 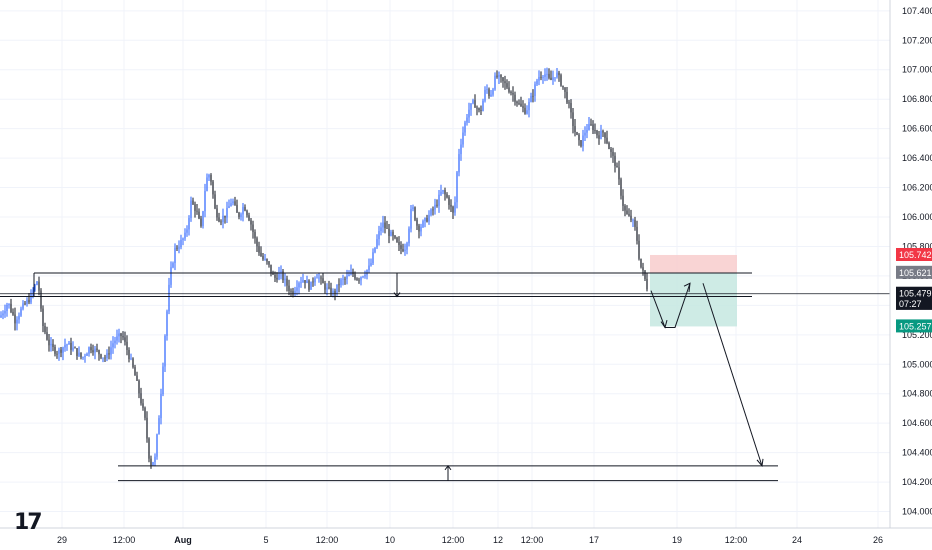 I want to click on y-tick-label: 106.000, so click(x=917, y=217).